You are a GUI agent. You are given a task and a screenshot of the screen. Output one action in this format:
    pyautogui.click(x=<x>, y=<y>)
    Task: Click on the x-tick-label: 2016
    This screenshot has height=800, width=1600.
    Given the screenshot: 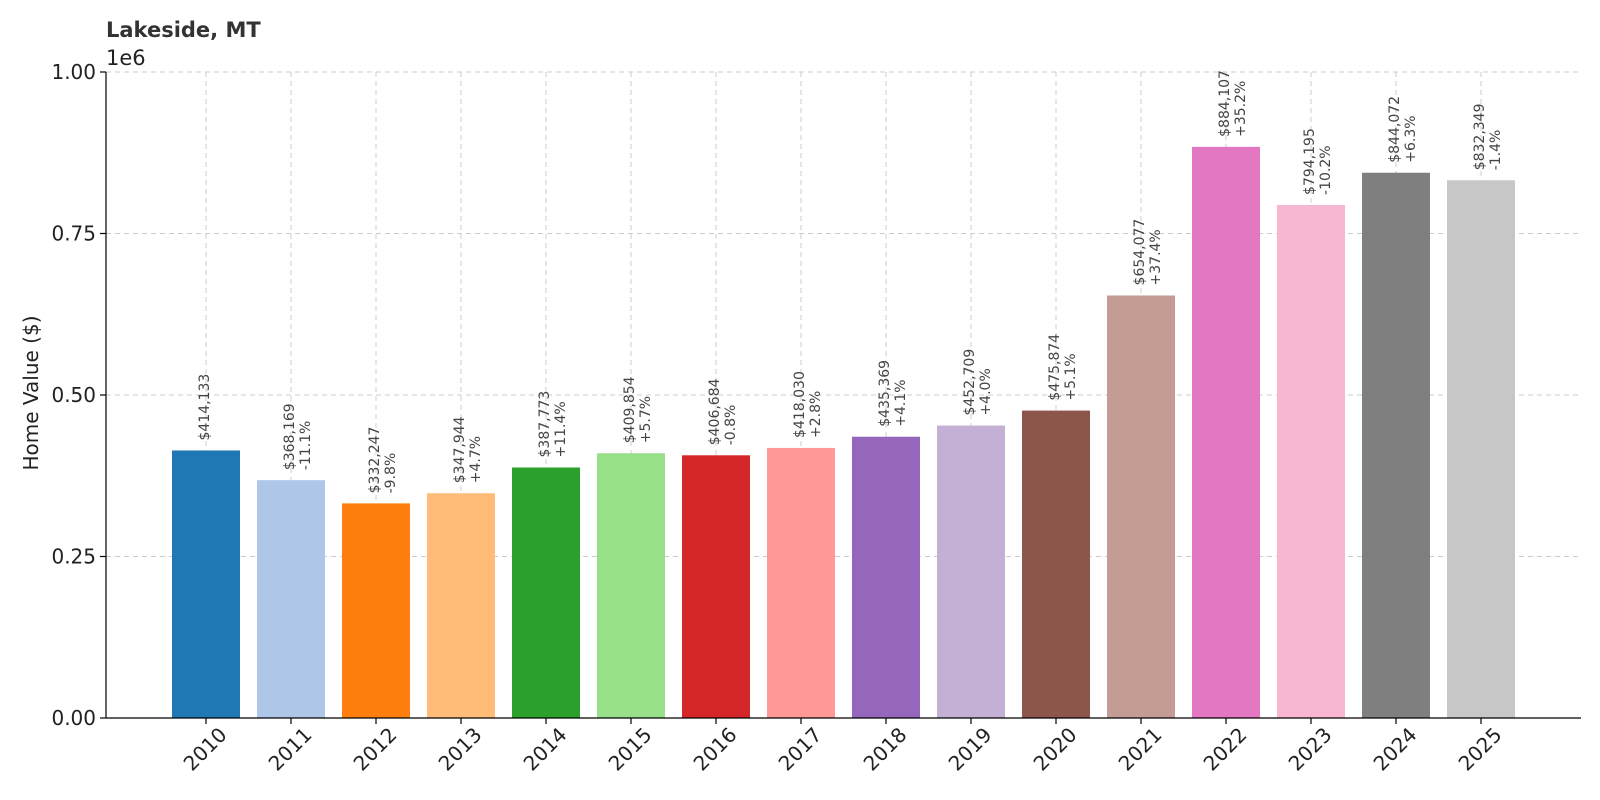 What is the action you would take?
    pyautogui.click(x=715, y=749)
    